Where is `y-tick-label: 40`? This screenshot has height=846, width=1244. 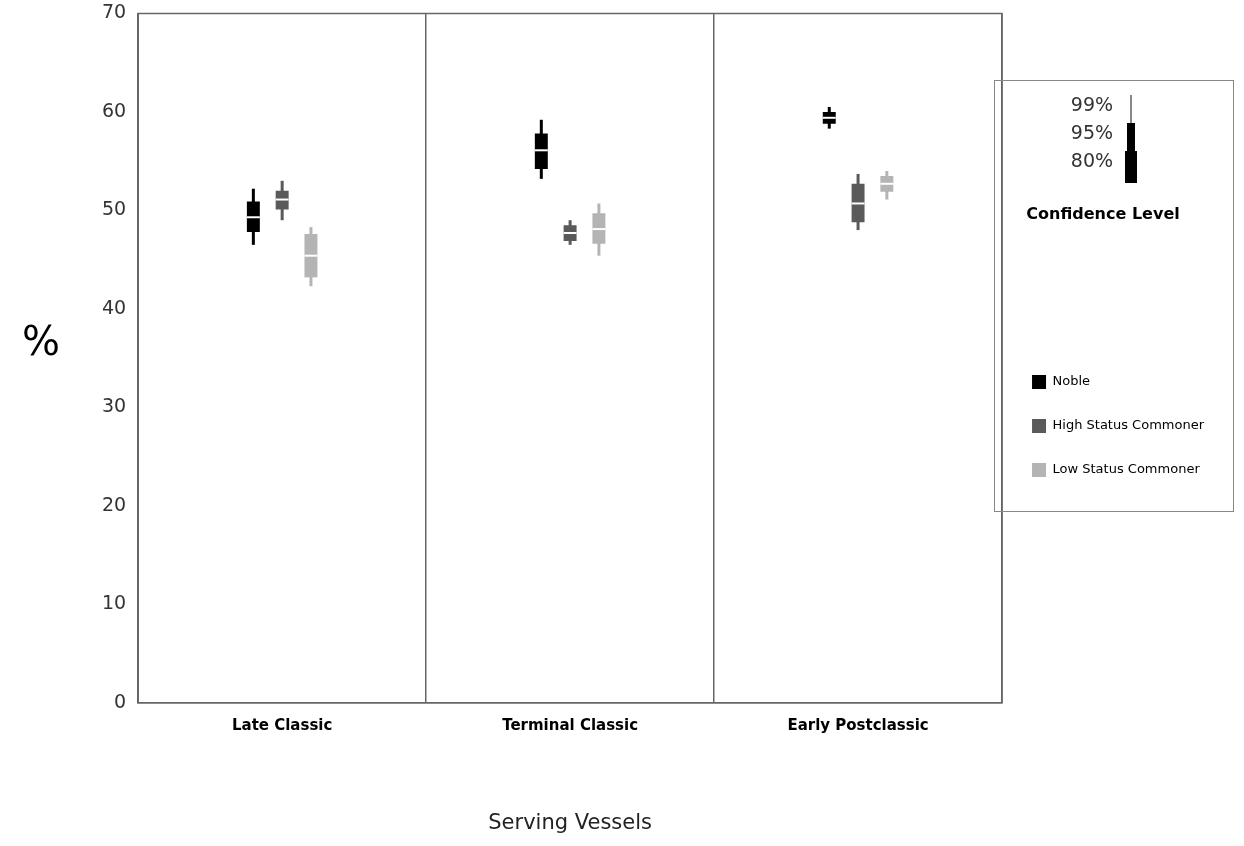 y-tick-label: 40 is located at coordinates (114, 306).